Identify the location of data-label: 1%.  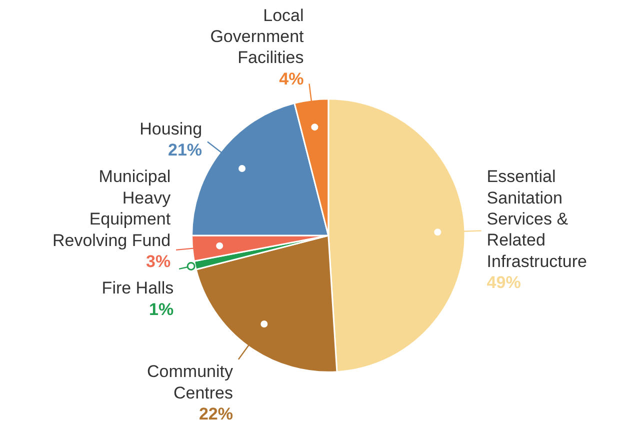
(161, 309).